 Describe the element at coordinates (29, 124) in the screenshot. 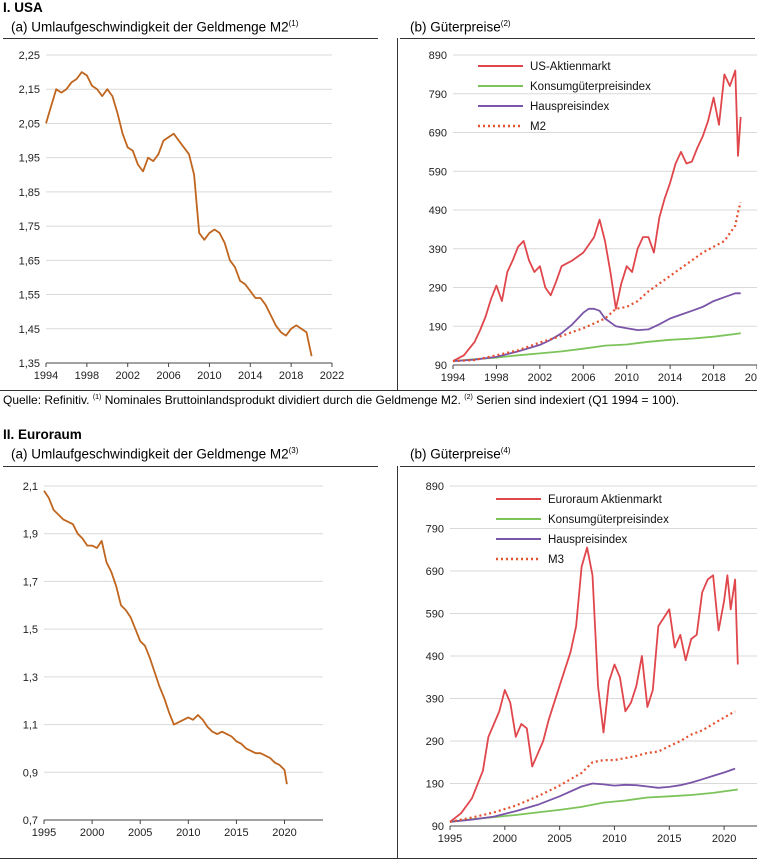

I see `y-tick-label: 2,05` at that location.